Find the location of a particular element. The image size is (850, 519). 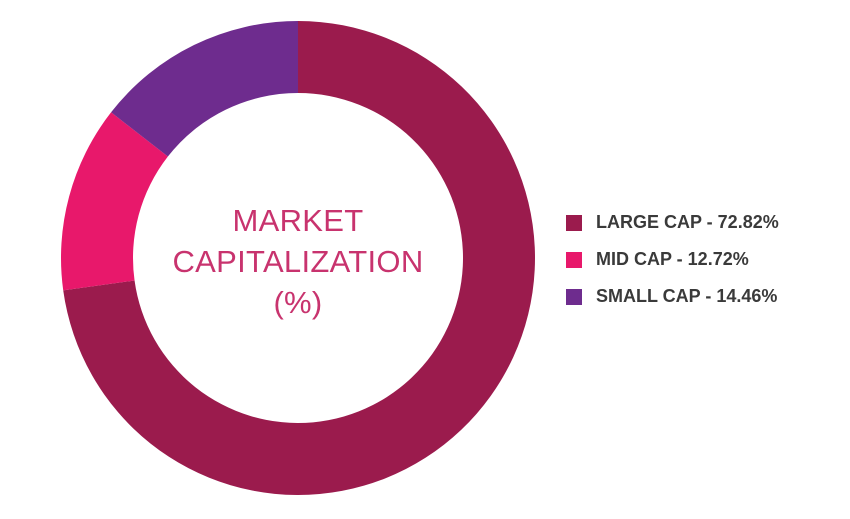

chart-center-title: MARKET CAPITALIZATION (%) is located at coordinates (298, 261).